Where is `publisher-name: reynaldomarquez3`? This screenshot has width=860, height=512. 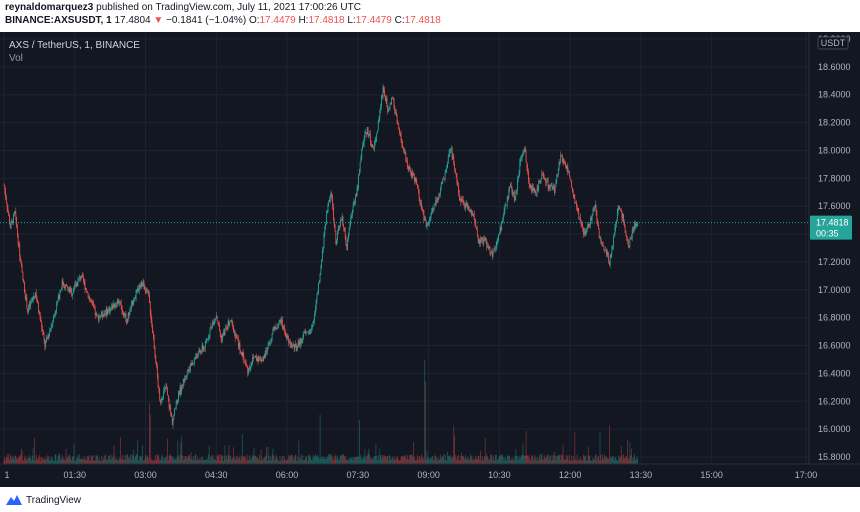
publisher-name: reynaldomarquez3 is located at coordinates (49, 7).